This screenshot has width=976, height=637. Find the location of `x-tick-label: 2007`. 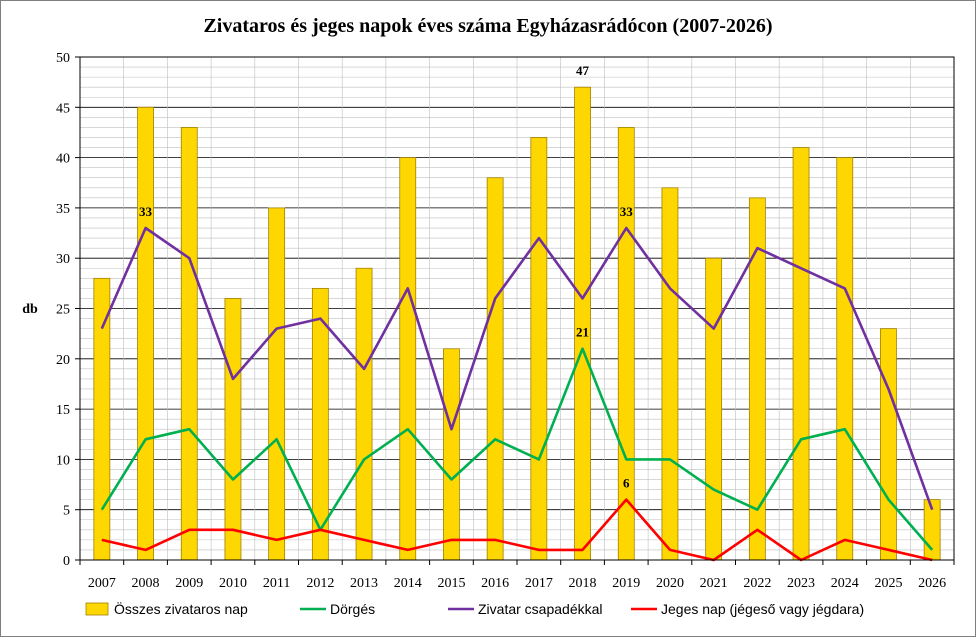

x-tick-label: 2007 is located at coordinates (102, 583).